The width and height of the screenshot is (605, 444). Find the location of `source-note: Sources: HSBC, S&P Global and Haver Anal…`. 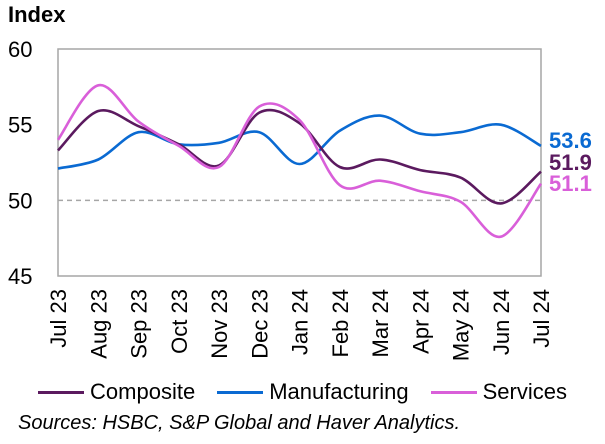

source-note: Sources: HSBC, S&P Global and Haver Anal… is located at coordinates (239, 423).